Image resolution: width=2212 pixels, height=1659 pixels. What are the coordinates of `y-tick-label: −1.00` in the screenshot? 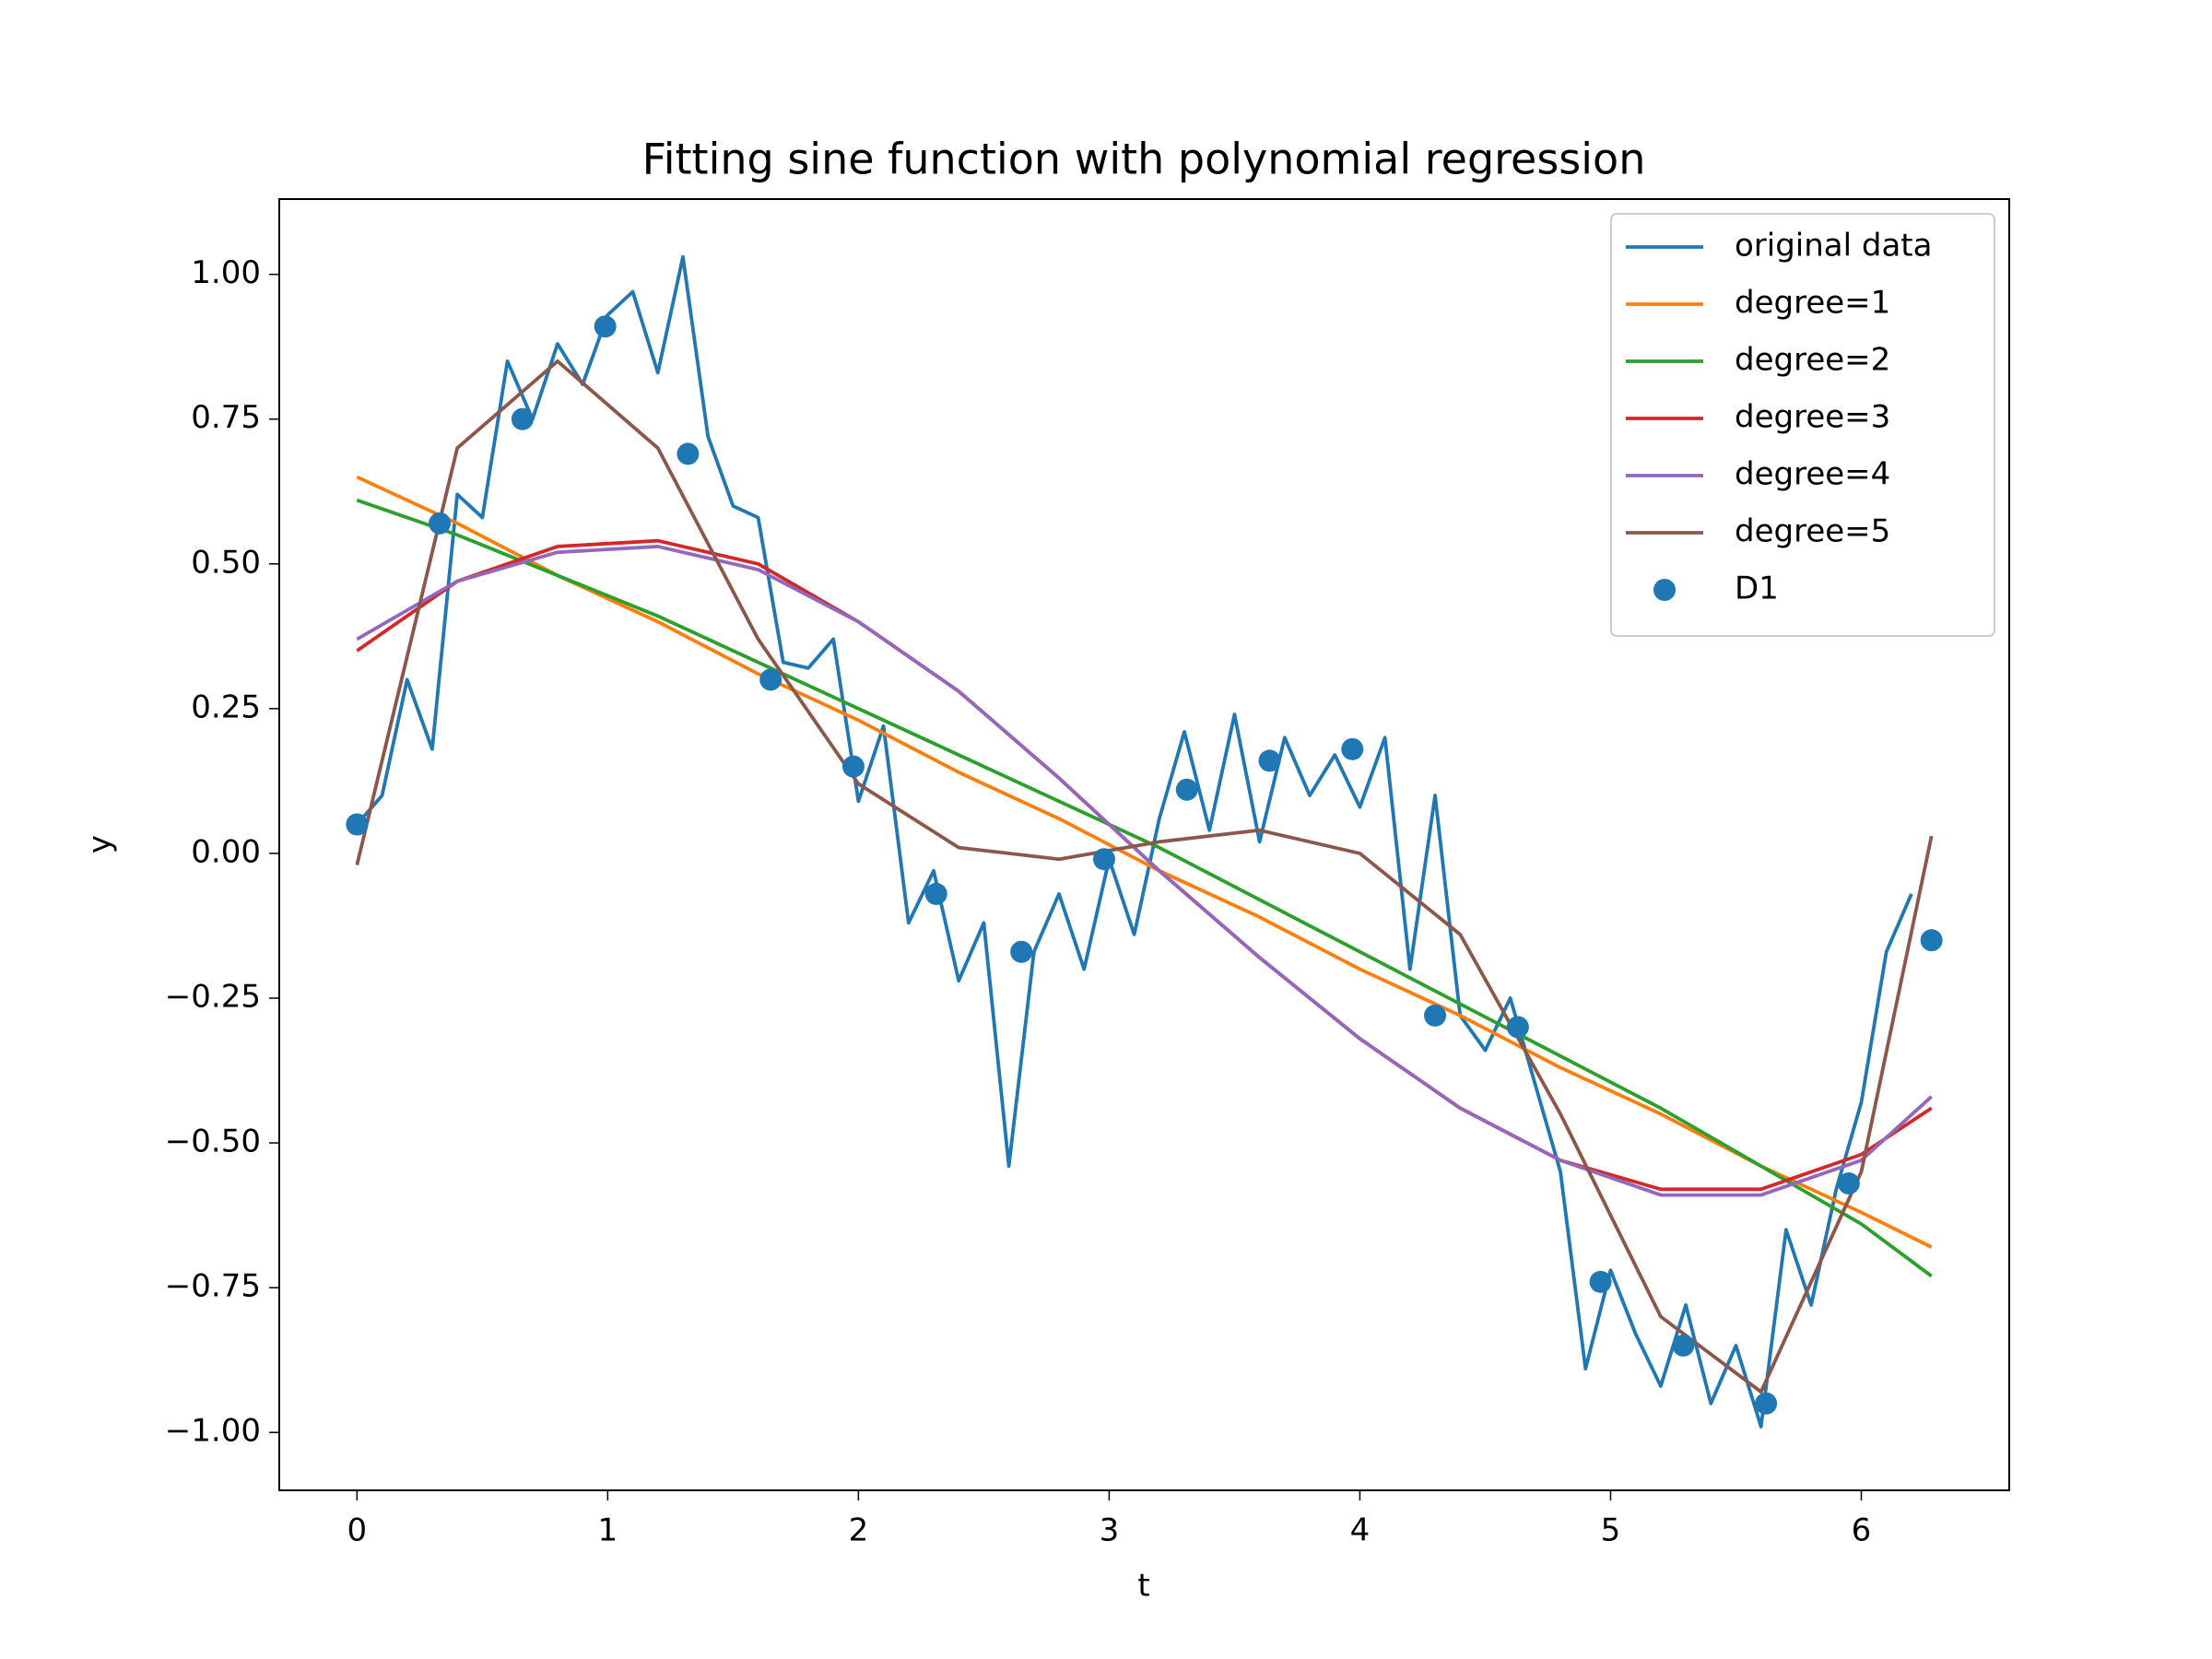 It's located at (213, 1431).